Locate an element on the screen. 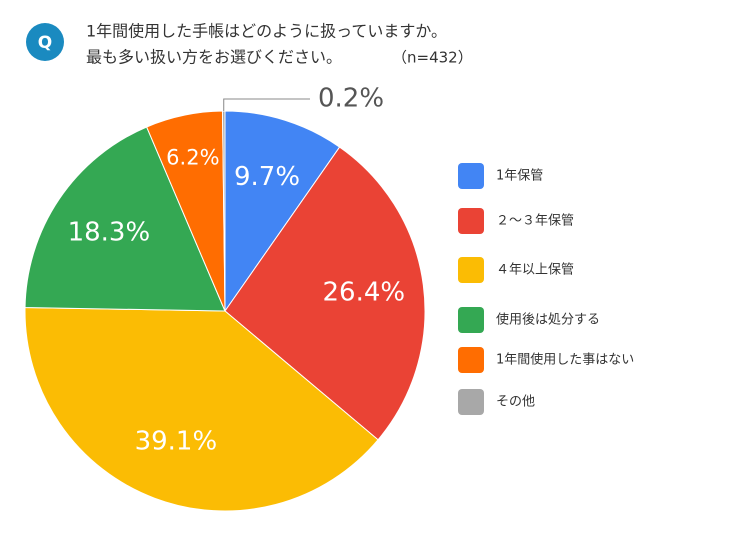 The height and width of the screenshot is (547, 740). chart-subtitle: 最も多い扱い方をお選びください。 is located at coordinates (214, 57).